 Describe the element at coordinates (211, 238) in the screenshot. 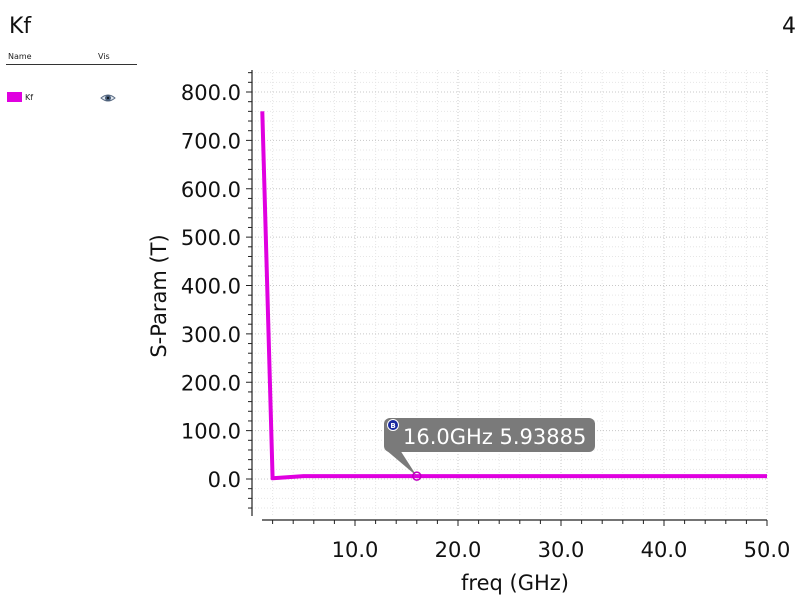

I see `y-tick-label: 500.0` at that location.